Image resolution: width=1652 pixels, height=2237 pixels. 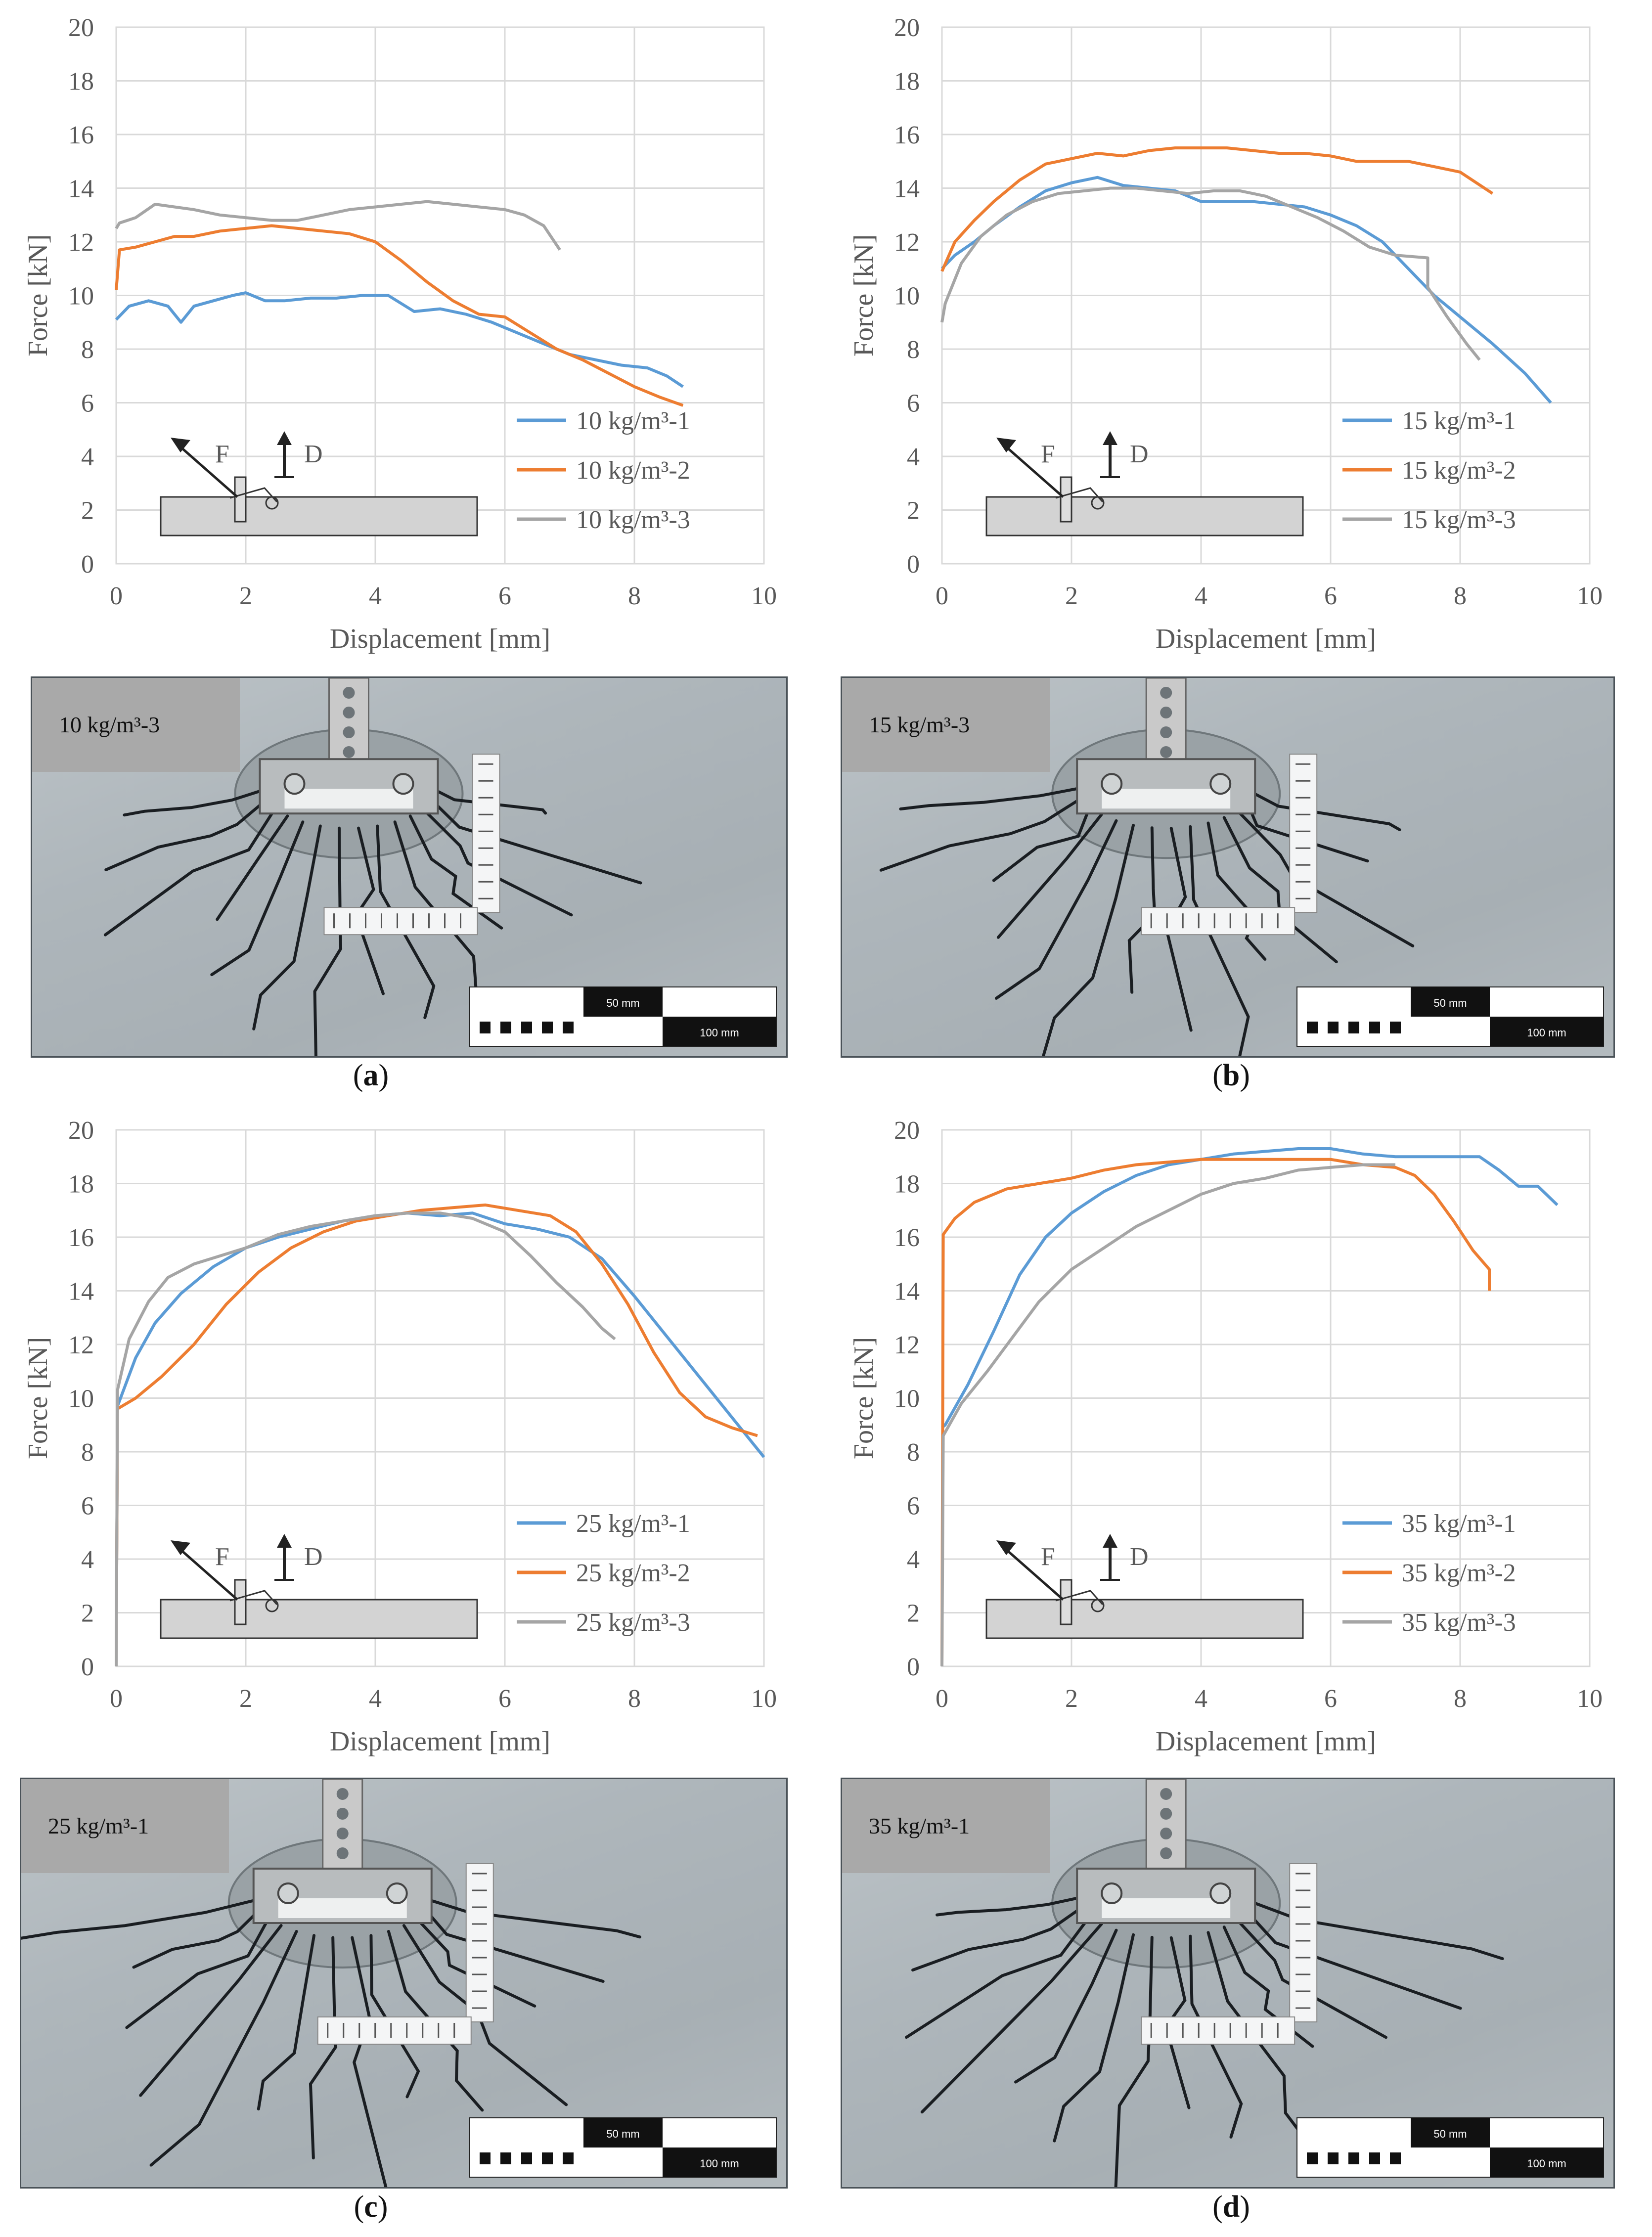 I want to click on legend-entry: 10 kg/m³-1, so click(x=633, y=421).